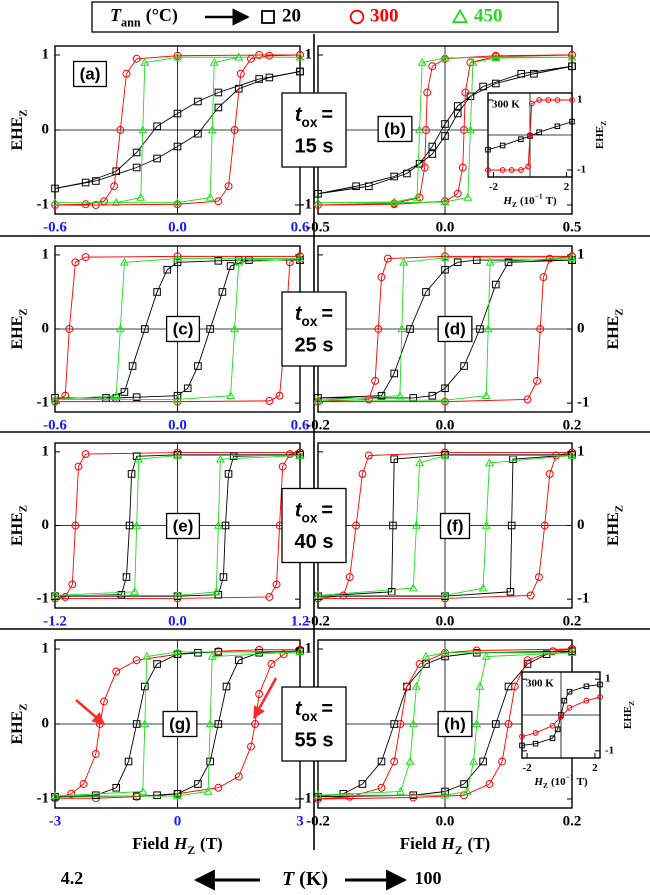  Describe the element at coordinates (551, 201) in the screenshot. I see `text-part: T)` at that location.